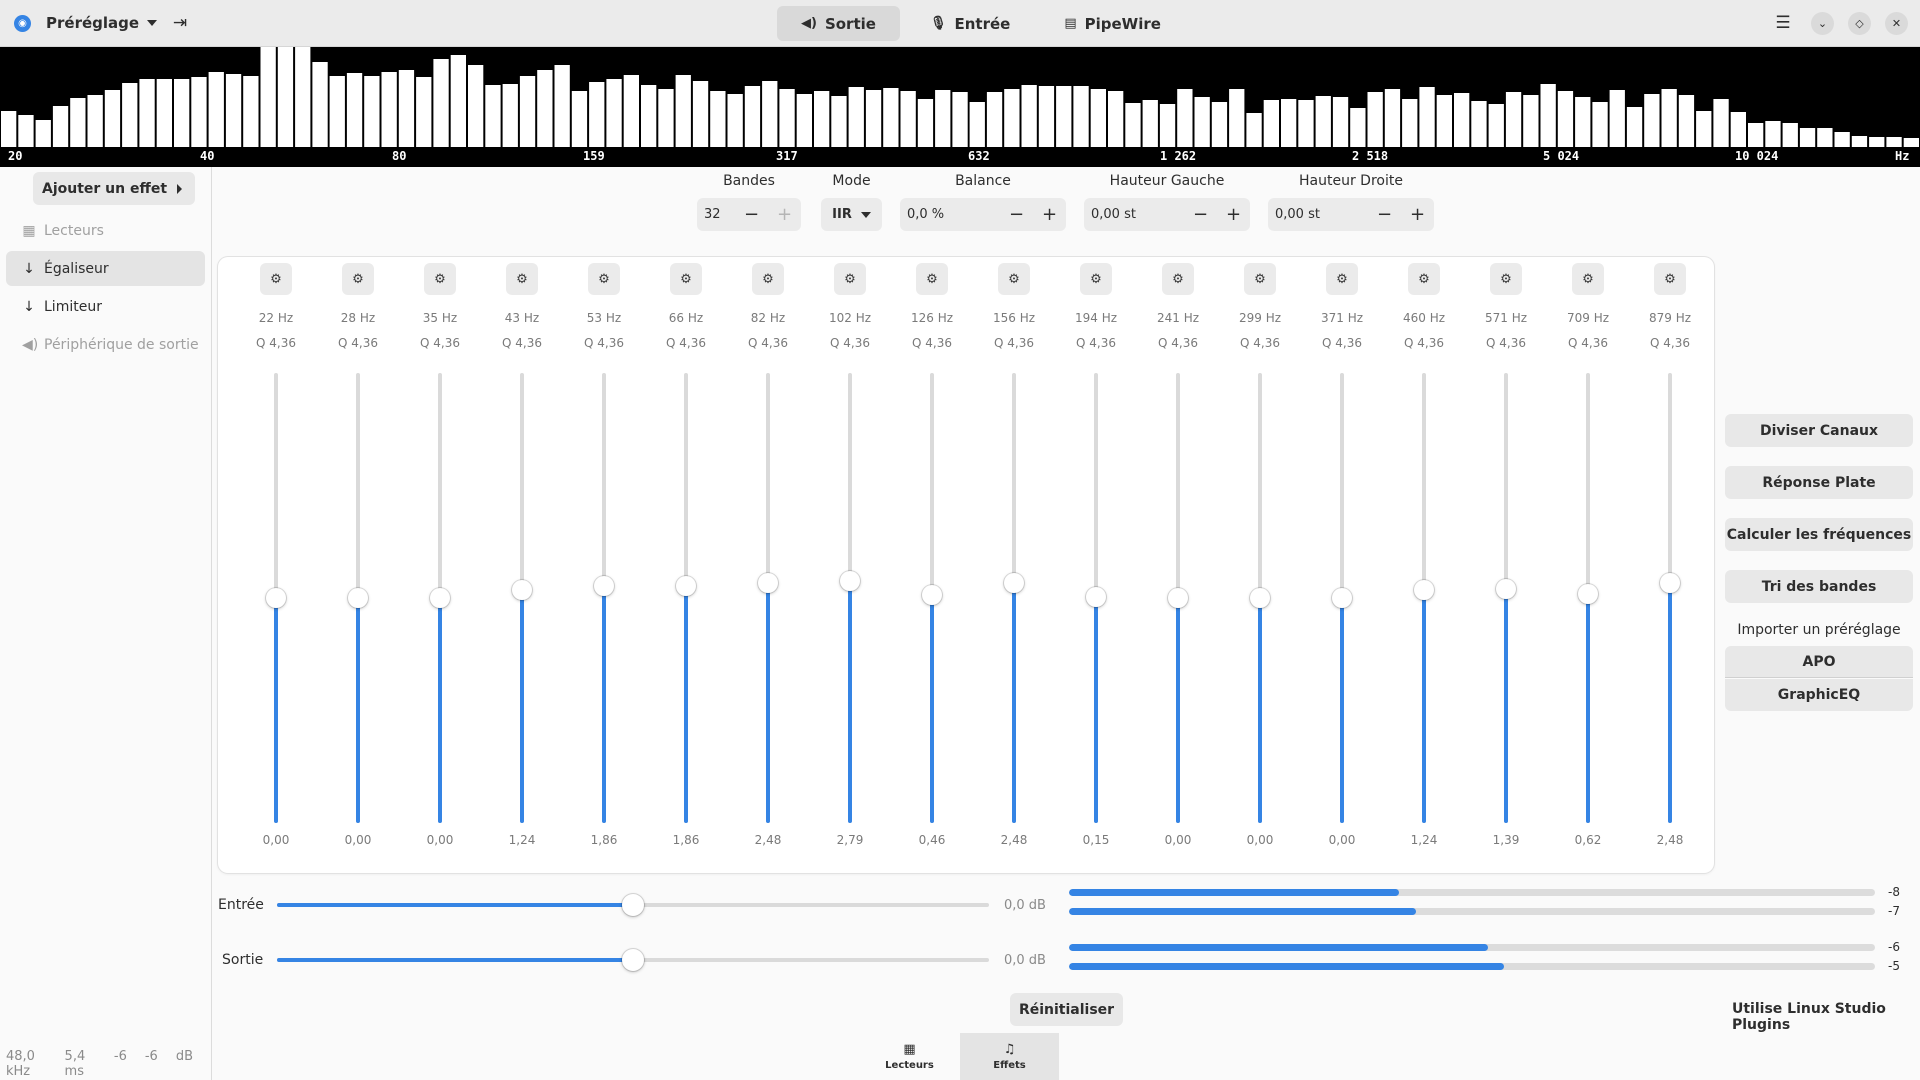  Describe the element at coordinates (1819, 695) in the screenshot. I see `import-graphiceq-button: GraphicEQ` at that location.